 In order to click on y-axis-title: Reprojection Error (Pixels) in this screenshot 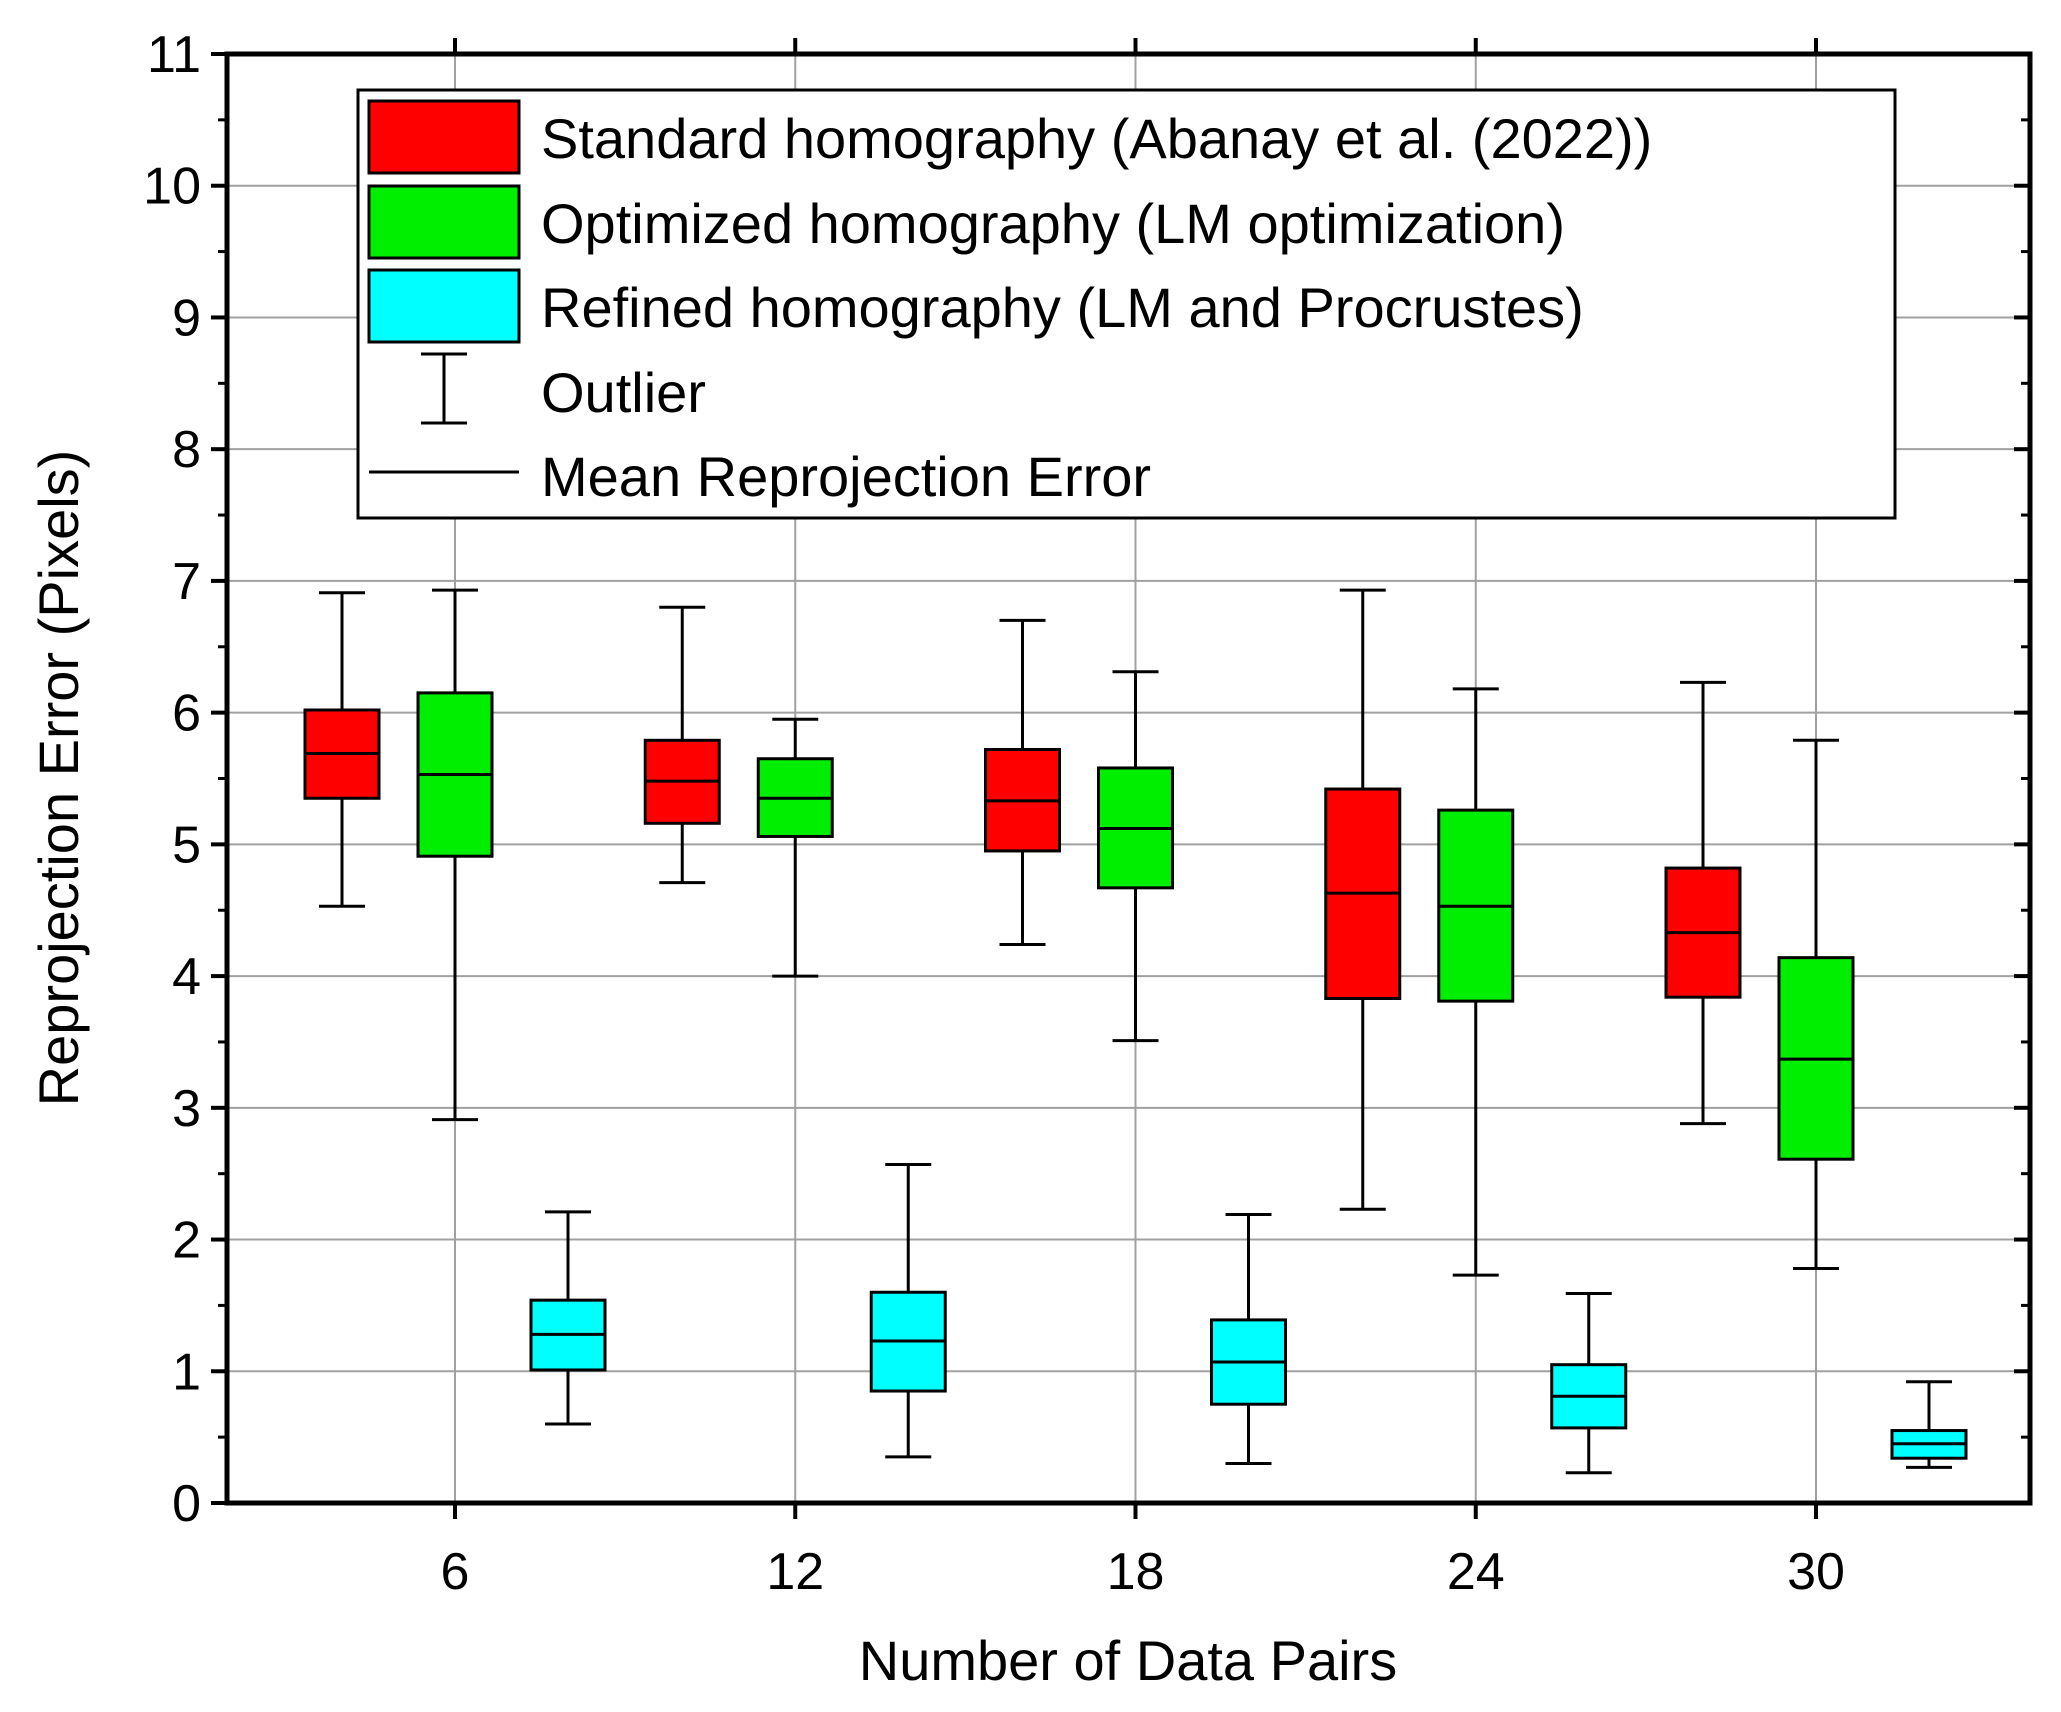, I will do `click(58, 778)`.